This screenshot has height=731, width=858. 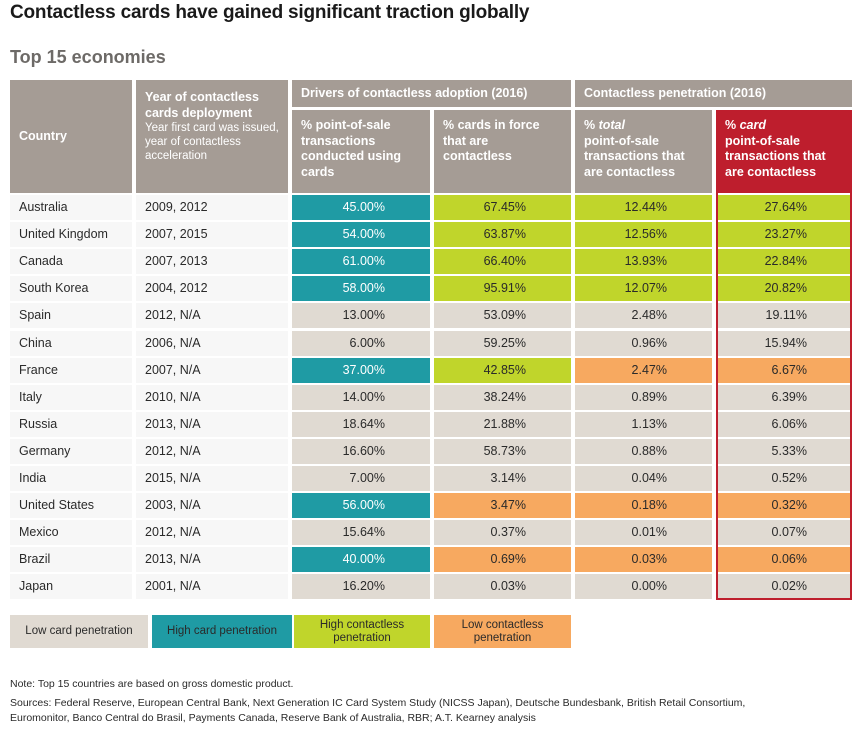 What do you see at coordinates (502, 533) in the screenshot?
I see `cell-cards-contactless: 0.37%` at bounding box center [502, 533].